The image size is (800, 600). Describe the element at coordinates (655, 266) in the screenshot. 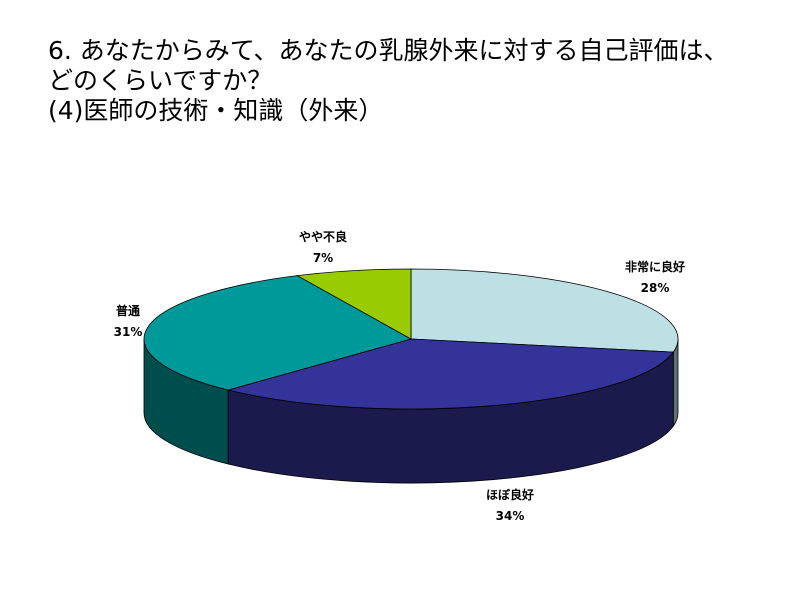

I see `data-label-category-1: 非常に良好` at that location.